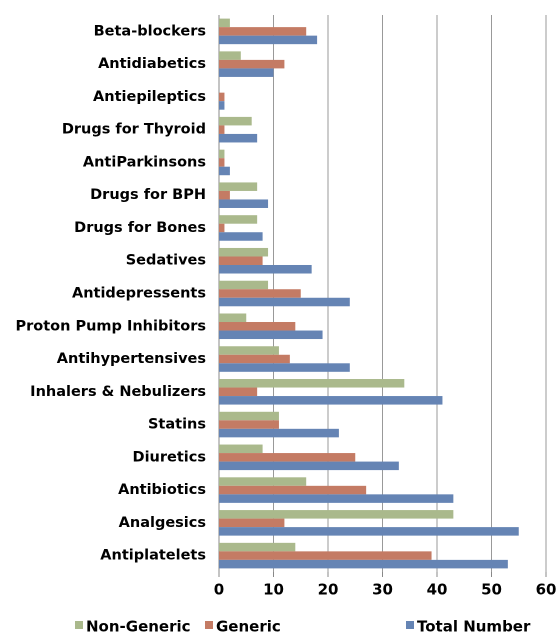 This screenshot has width=559, height=635. Describe the element at coordinates (110, 326) in the screenshot. I see `category-label: Proton Pump Inhibitors` at that location.